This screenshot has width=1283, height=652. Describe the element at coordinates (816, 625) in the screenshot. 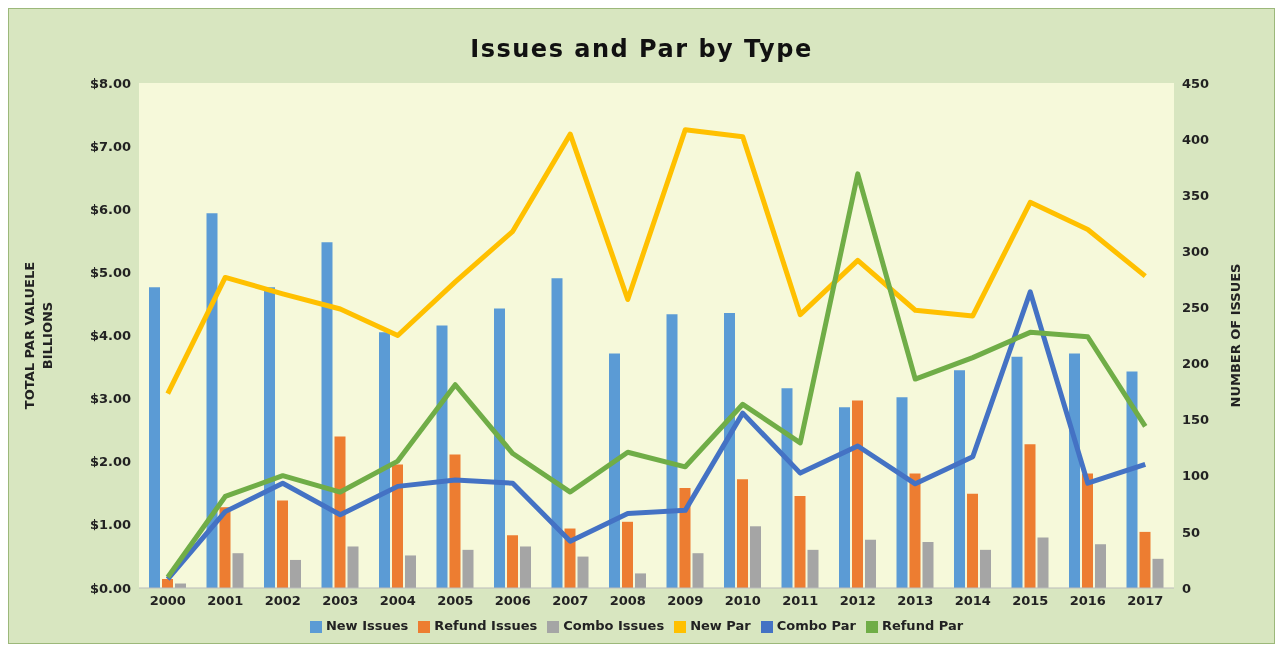

I see `legend-label: Combo Par` at that location.